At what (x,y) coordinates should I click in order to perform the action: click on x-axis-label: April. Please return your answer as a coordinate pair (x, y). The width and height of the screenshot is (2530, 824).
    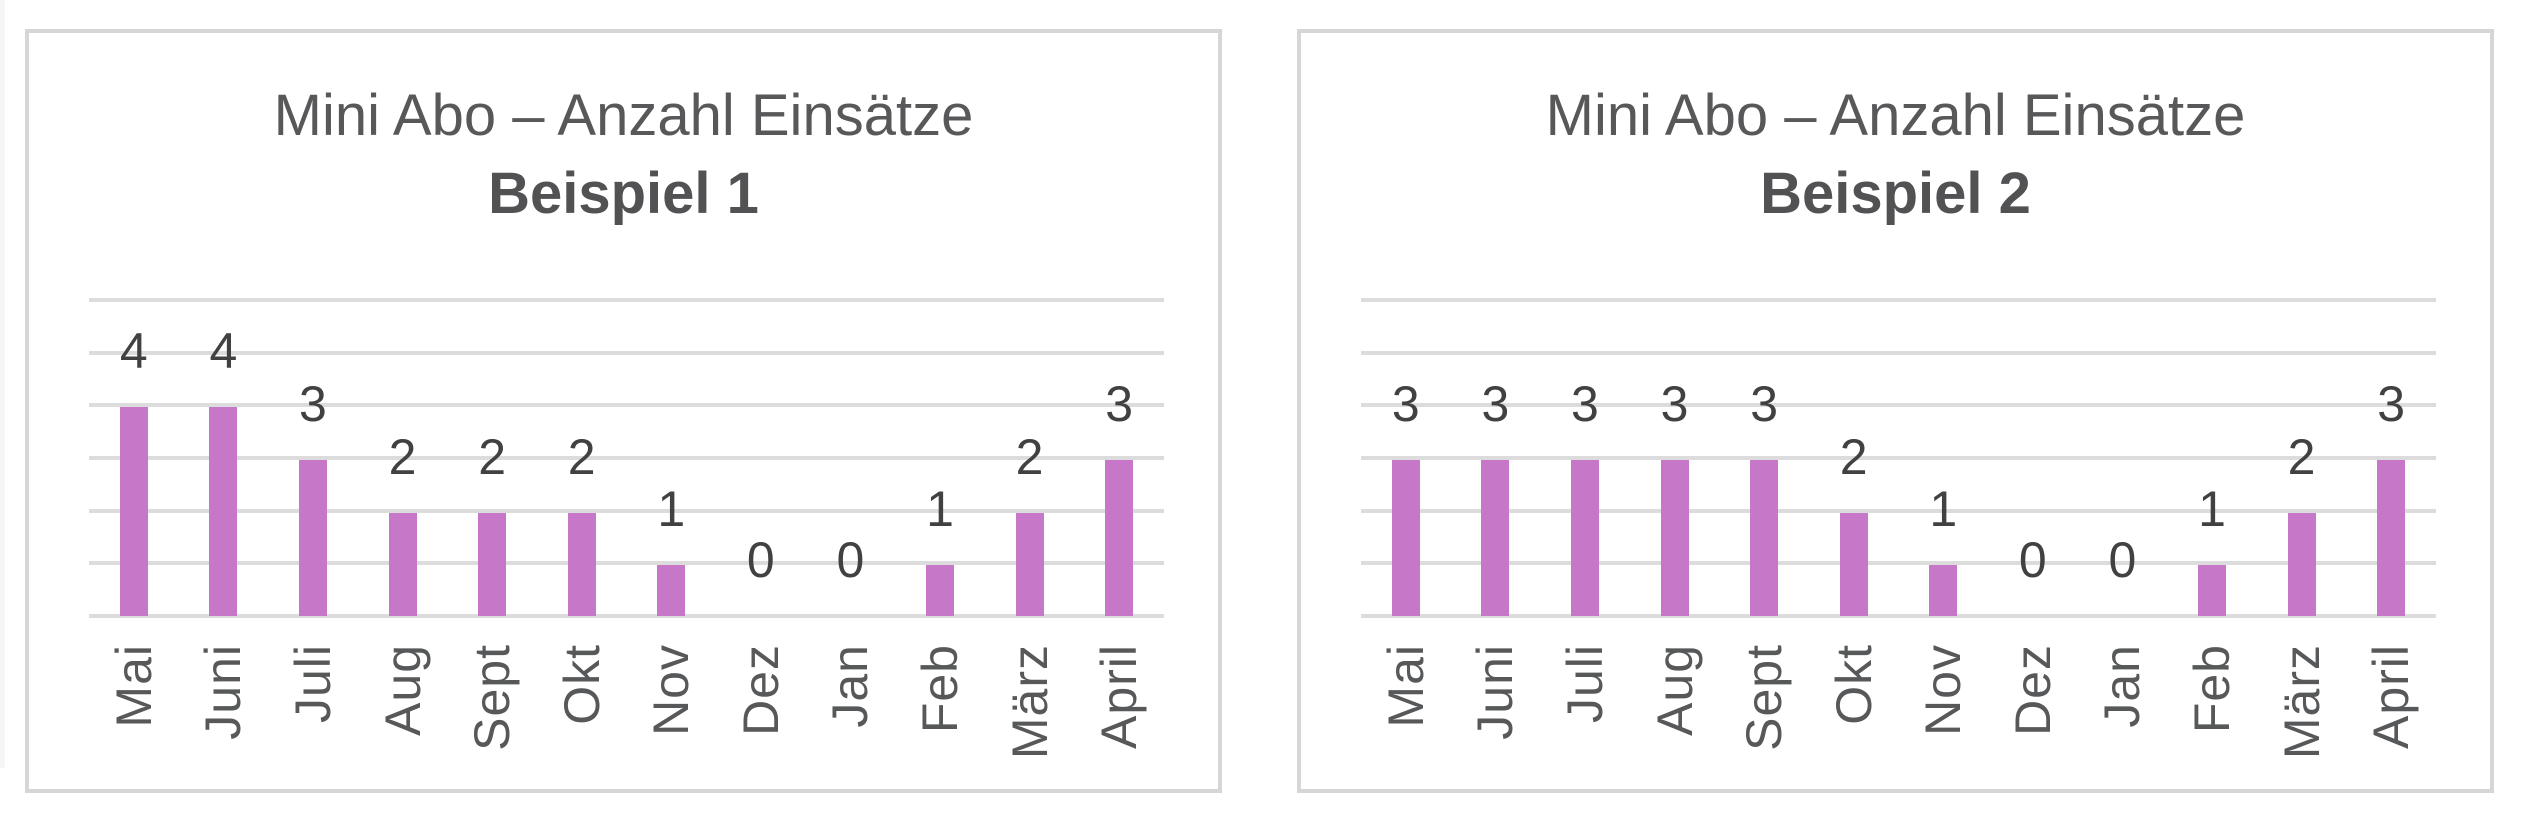
    Looking at the image, I should click on (1119, 697).